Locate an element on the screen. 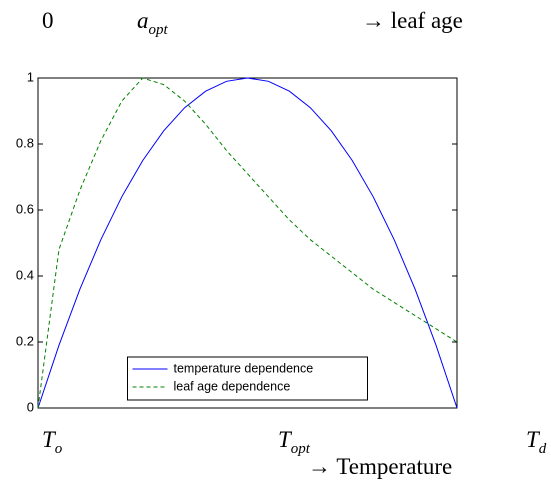 The width and height of the screenshot is (551, 484). top-label-text: a is located at coordinates (143, 20).